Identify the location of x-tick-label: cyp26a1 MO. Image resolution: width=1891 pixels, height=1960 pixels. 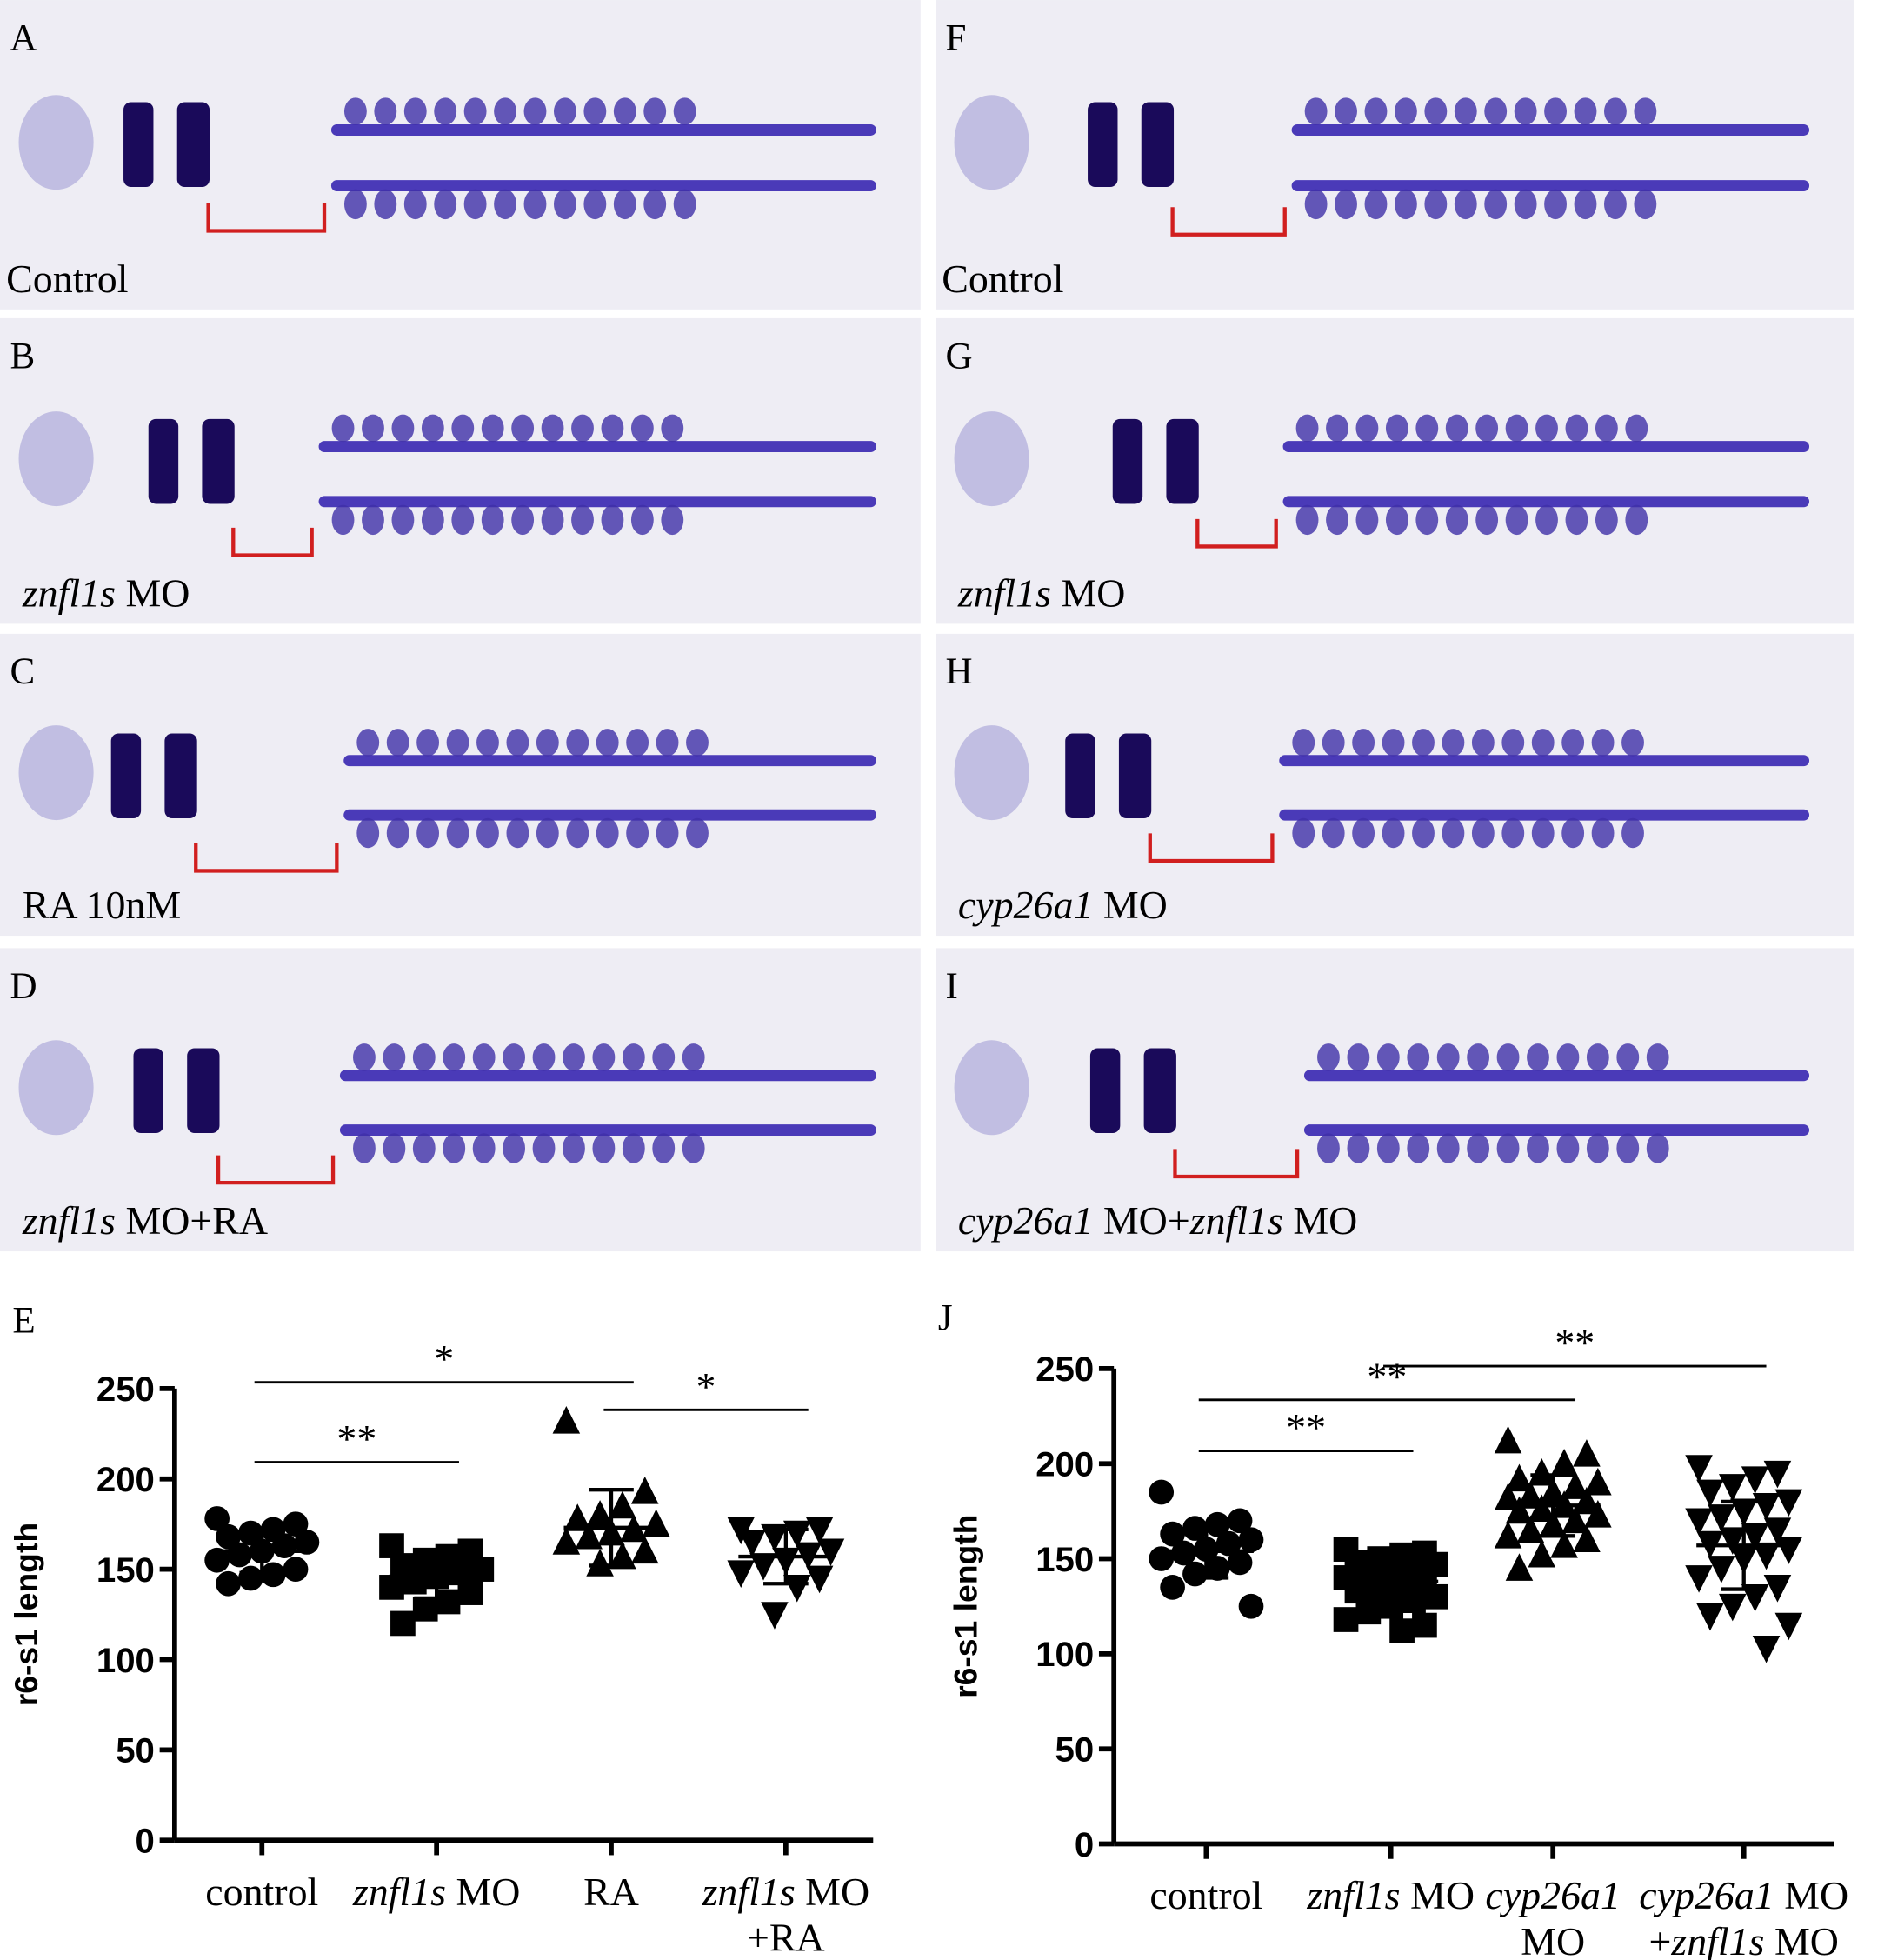
(1553, 1916).